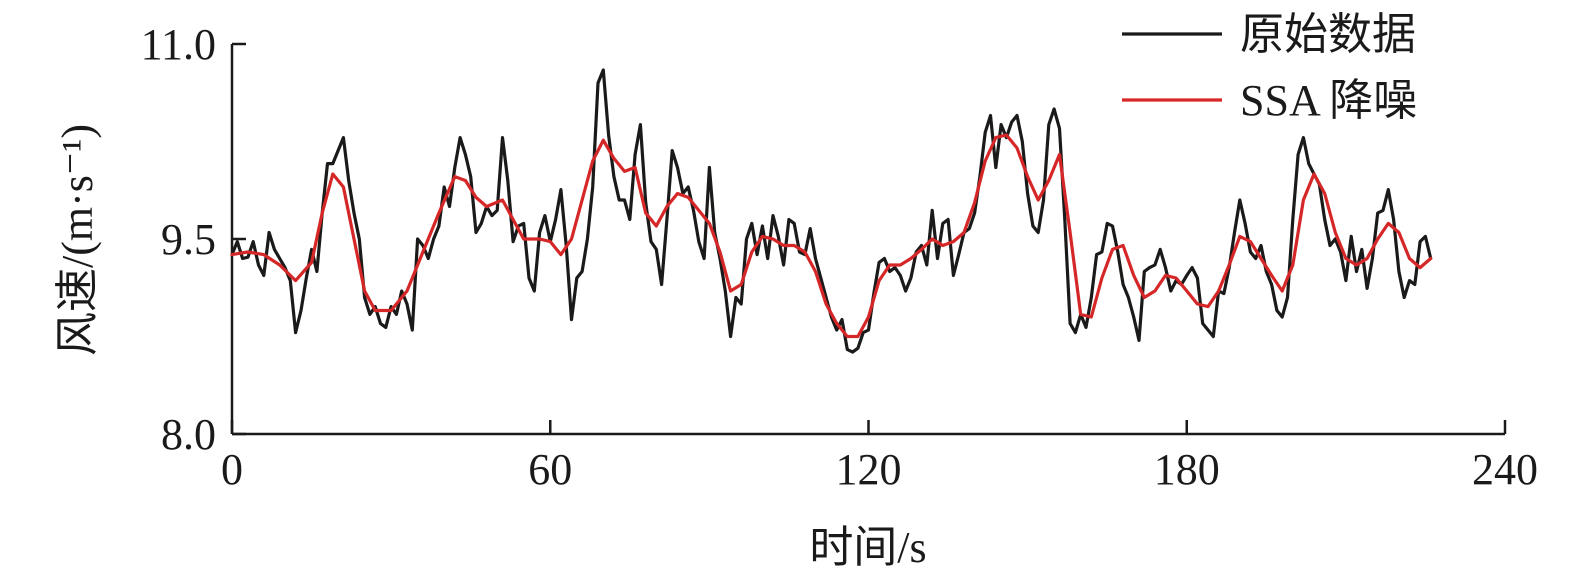  Describe the element at coordinates (867, 547) in the screenshot. I see `x-axis-title: 时间/s` at that location.